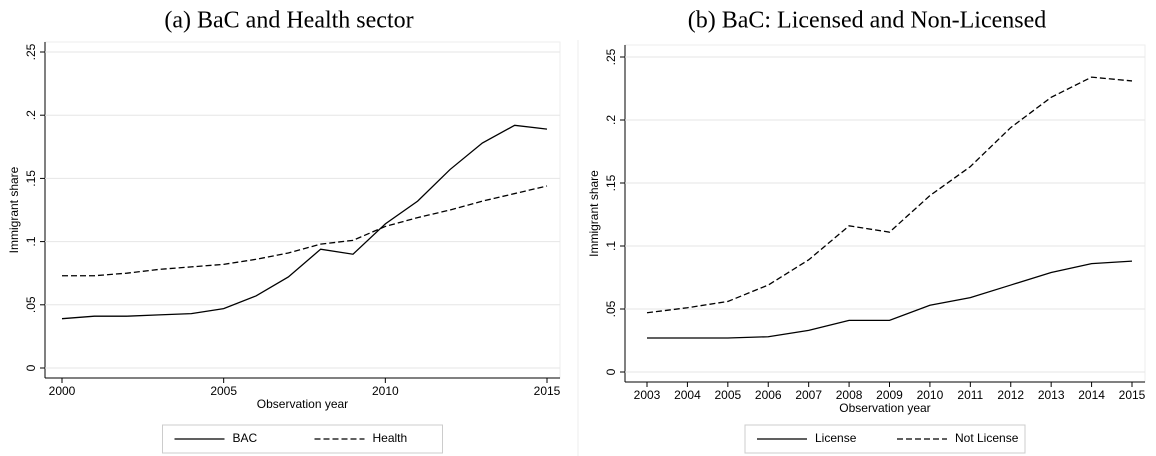 Image resolution: width=1156 pixels, height=456 pixels. Describe the element at coordinates (647, 395) in the screenshot. I see `x-tick-label: 2003` at that location.